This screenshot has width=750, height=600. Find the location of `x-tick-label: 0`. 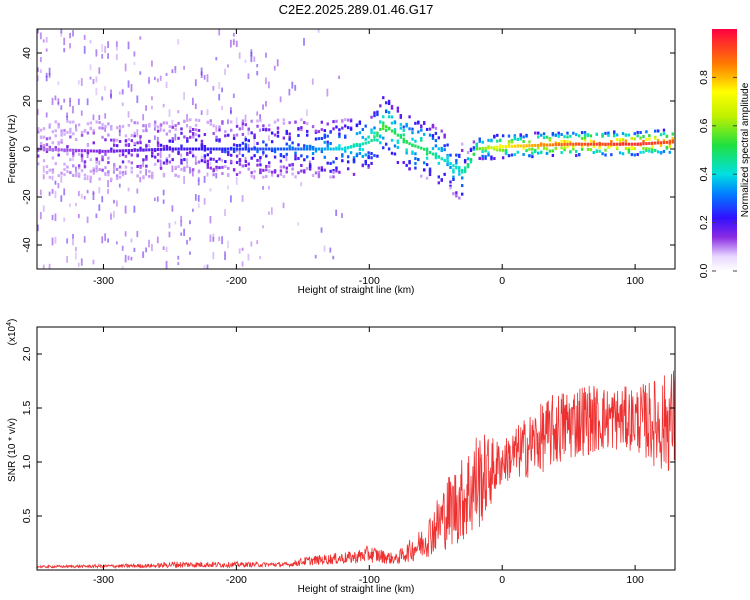

x-tick-label: 0 is located at coordinates (502, 580).